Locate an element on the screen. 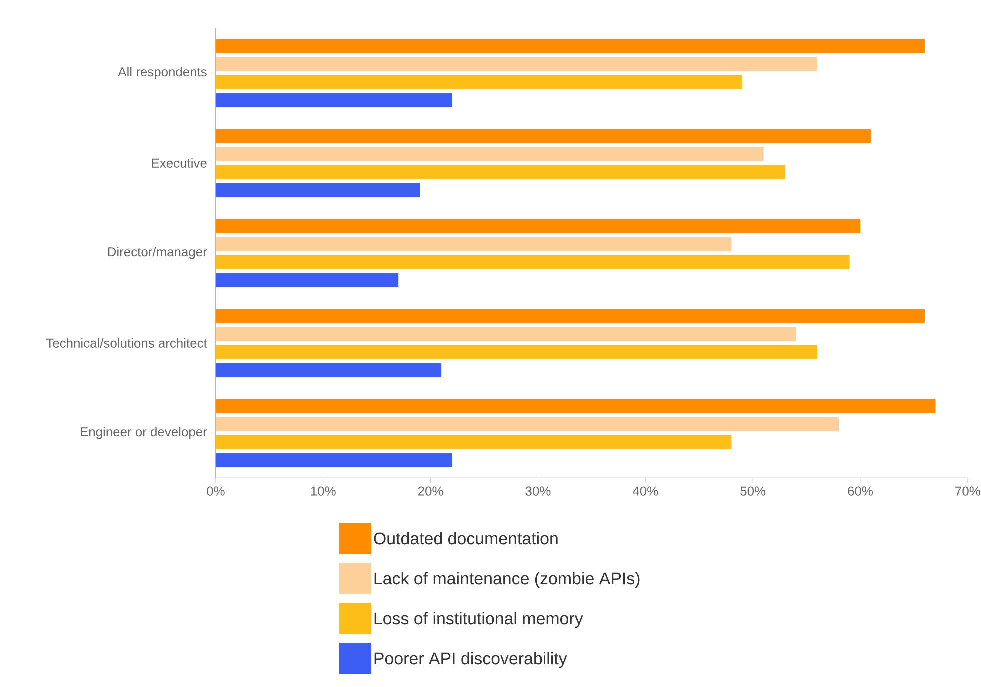  y-tick-label: Technical/solutions architect is located at coordinates (127, 343).